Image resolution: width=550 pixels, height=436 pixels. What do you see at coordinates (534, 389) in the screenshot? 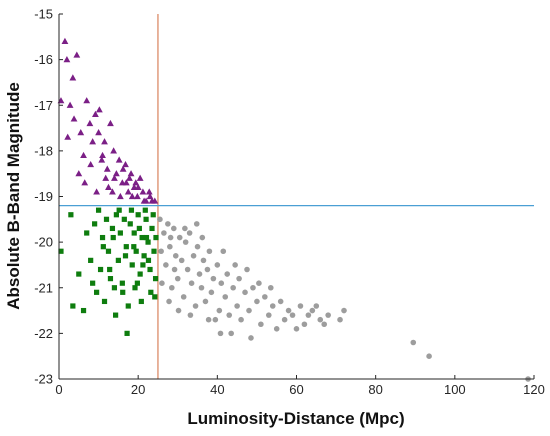
I see `x-tick-label: 120` at bounding box center [534, 389].